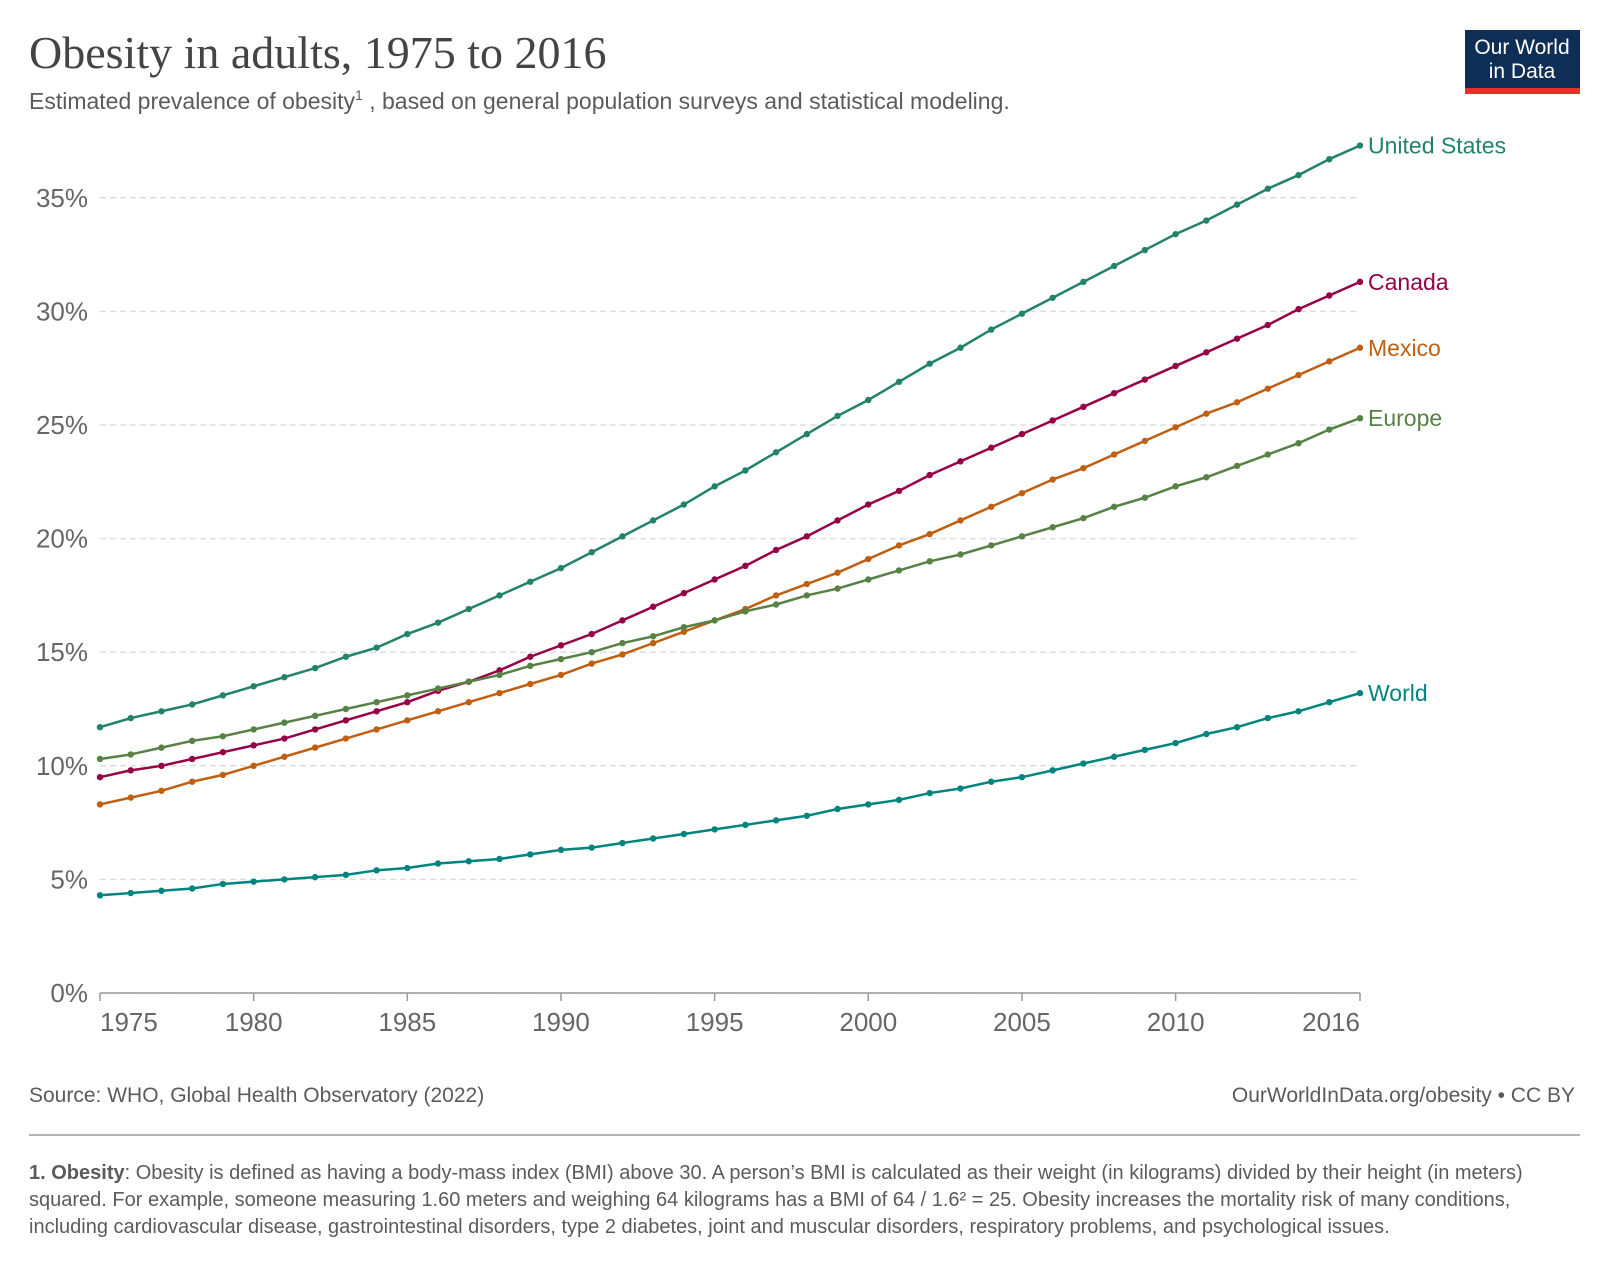  What do you see at coordinates (359, 95) in the screenshot?
I see `subtitle-note-ref: 1` at bounding box center [359, 95].